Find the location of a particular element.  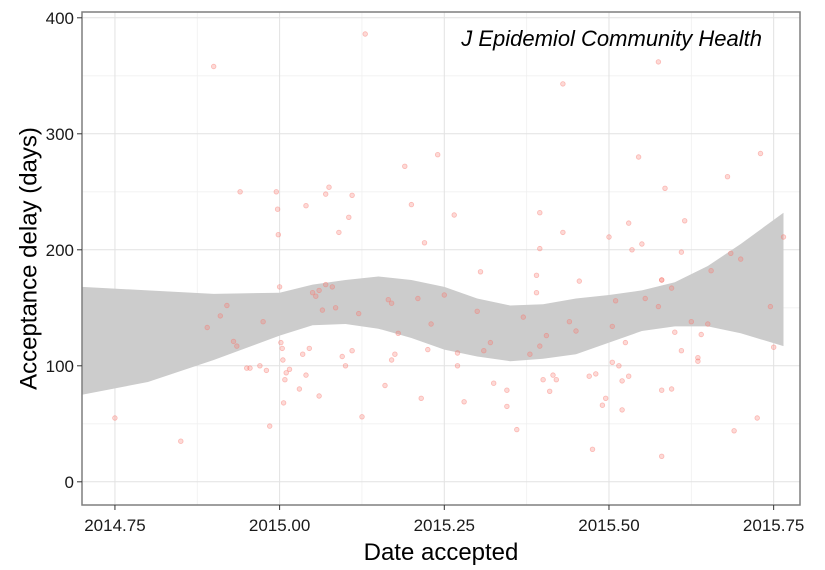

y-tick-label: 400 is located at coordinates (60, 18).